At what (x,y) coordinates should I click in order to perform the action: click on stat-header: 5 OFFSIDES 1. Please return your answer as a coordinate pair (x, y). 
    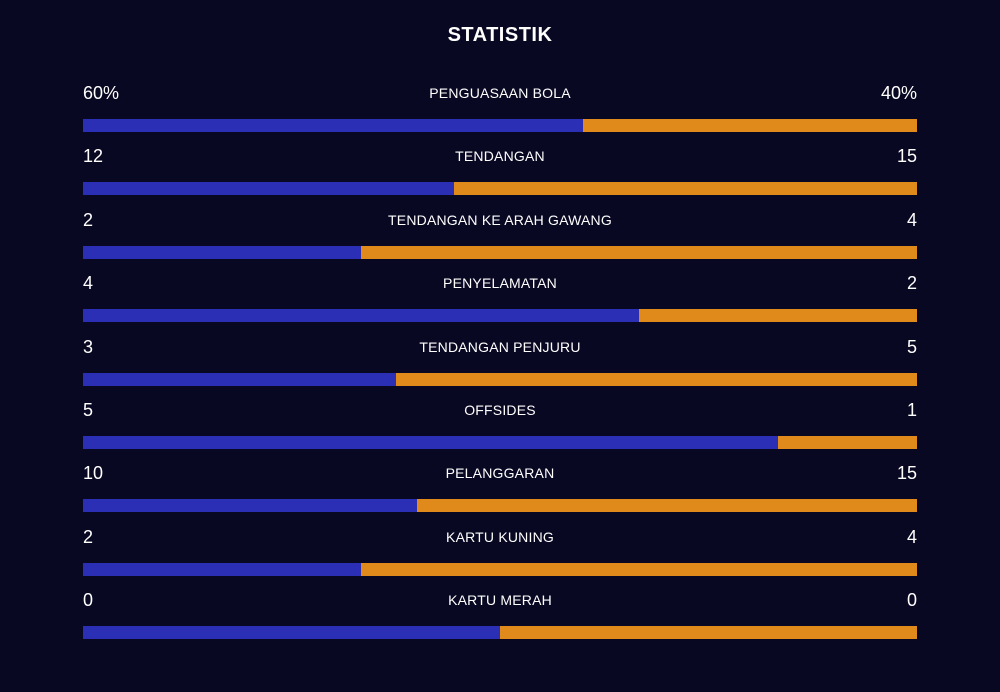
    Looking at the image, I should click on (500, 410).